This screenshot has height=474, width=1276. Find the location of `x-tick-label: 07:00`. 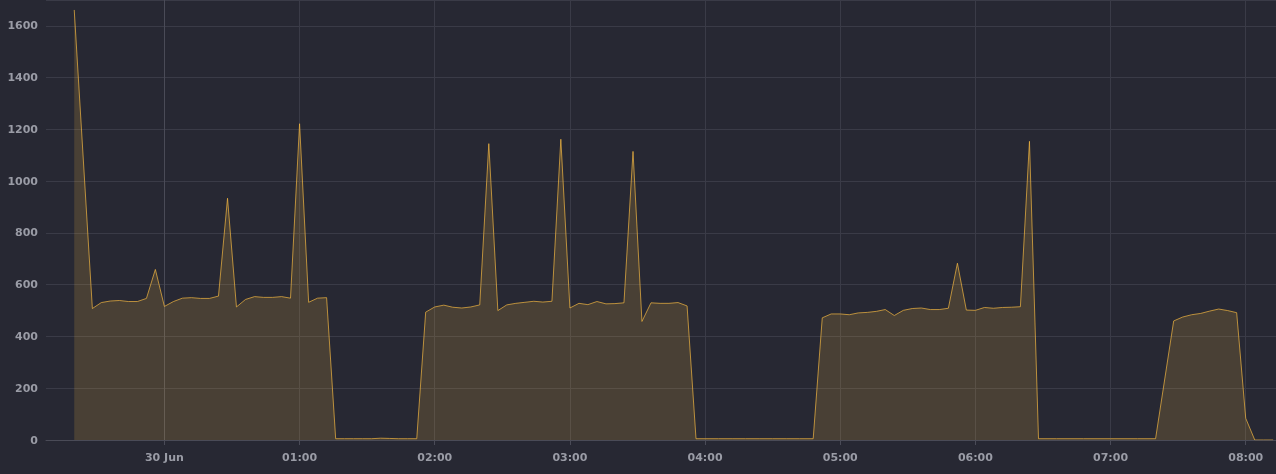

x-tick-label: 07:00 is located at coordinates (1111, 457).